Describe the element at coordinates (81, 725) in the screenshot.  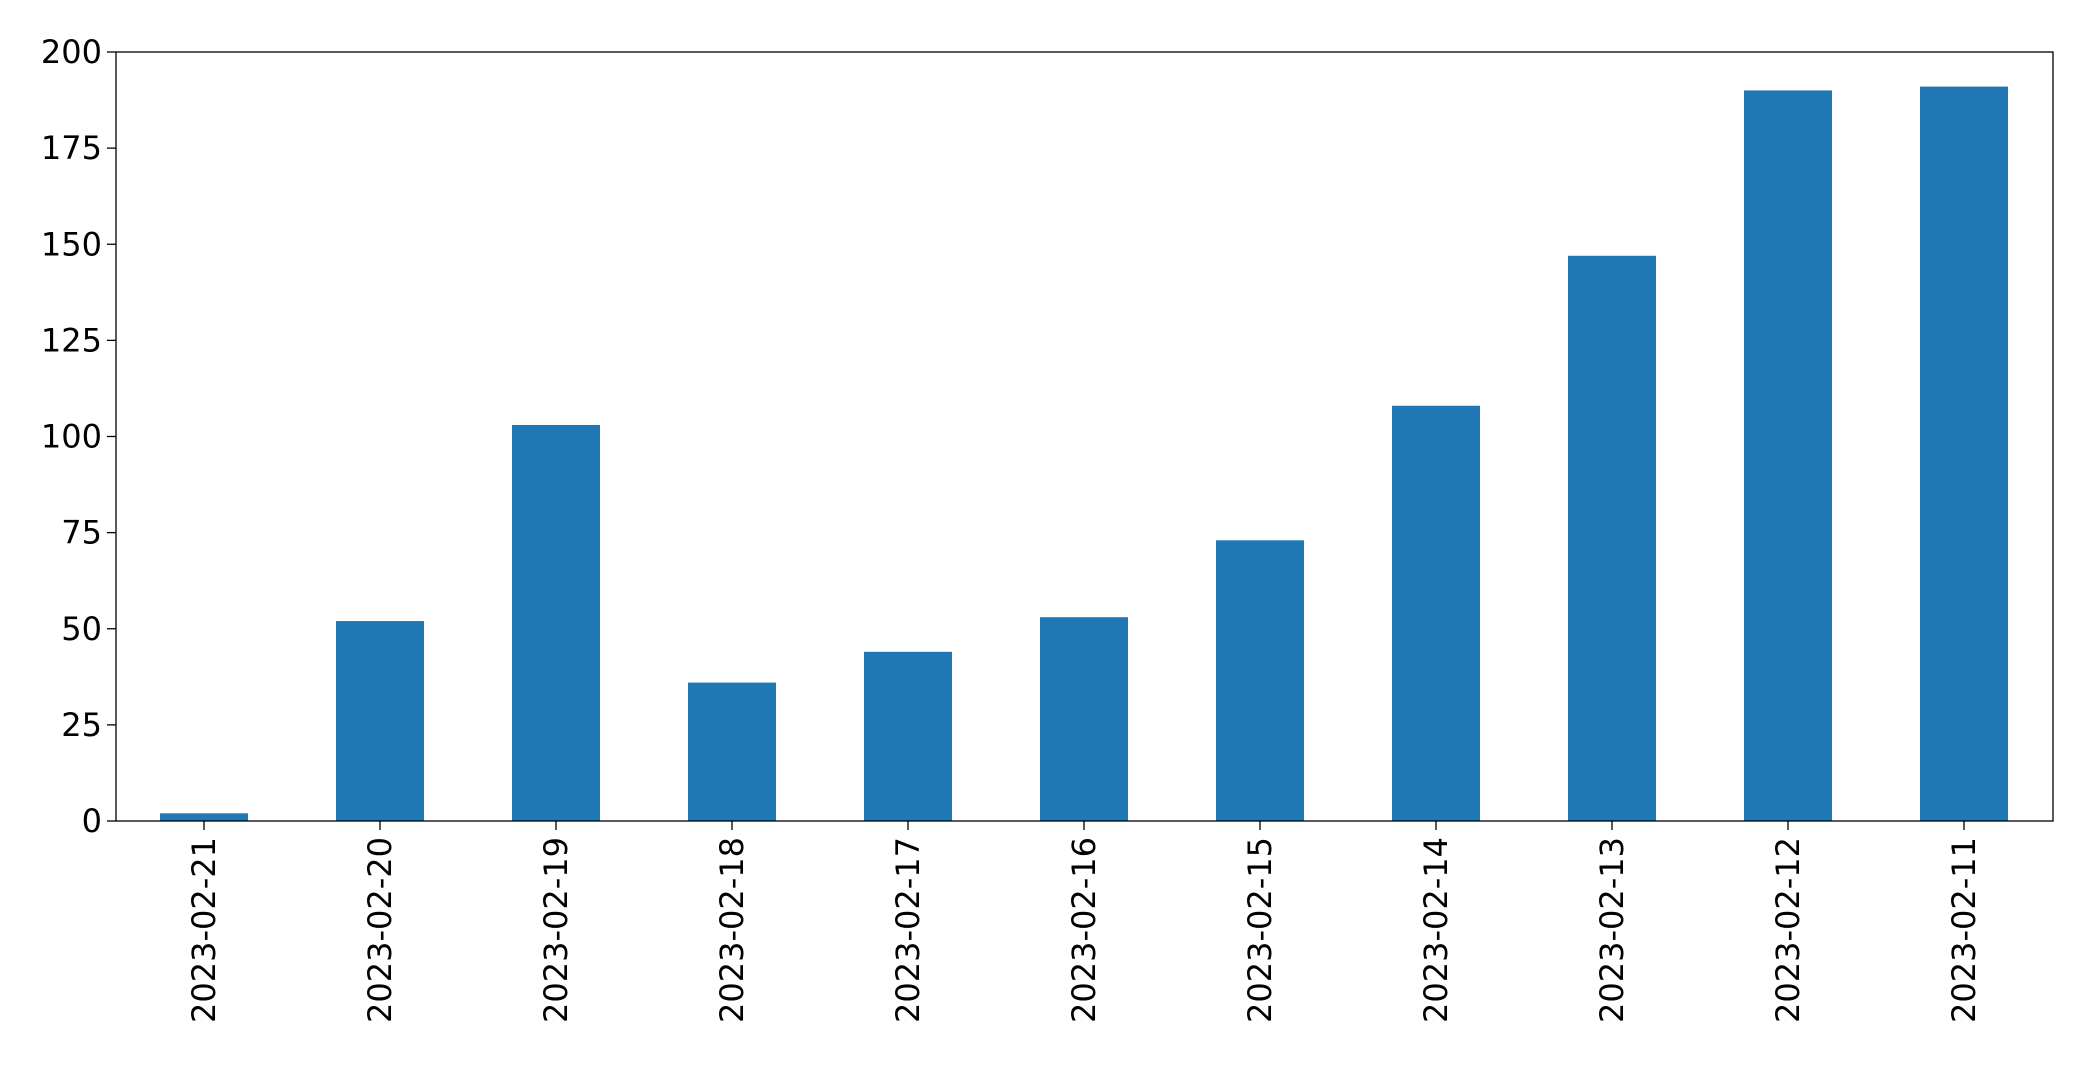
I see `y-tick-label: 25` at that location.